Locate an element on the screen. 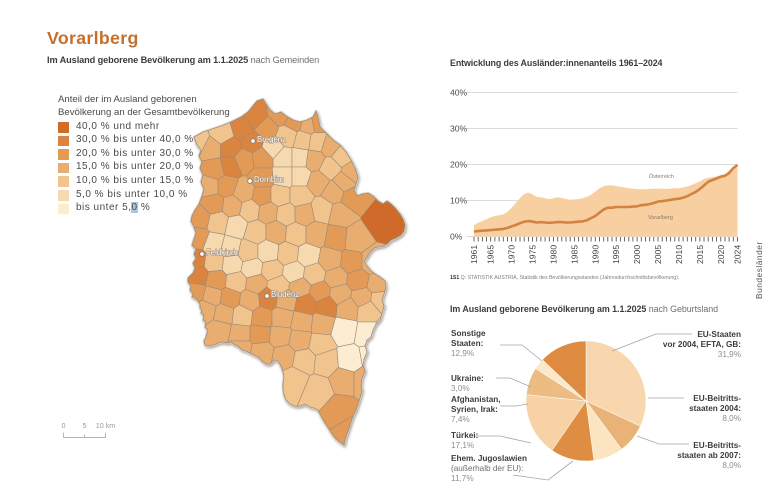 This screenshot has width=764, height=488. svg-text: 2015 is located at coordinates (700, 254).